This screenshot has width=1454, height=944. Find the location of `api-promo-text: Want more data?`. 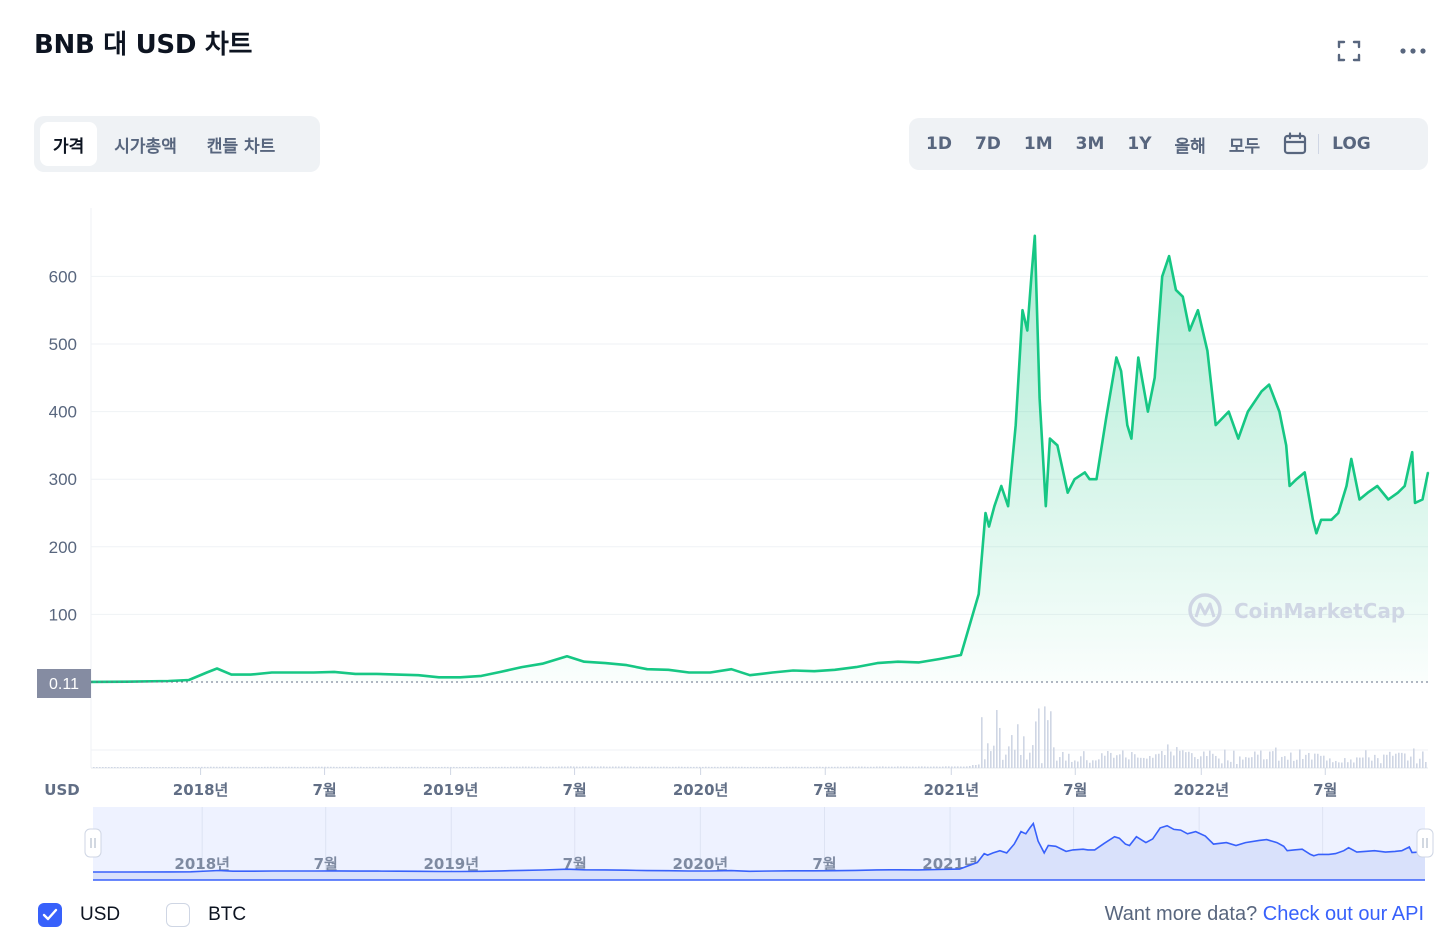

api-promo-text: Want more data? is located at coordinates (1181, 914).